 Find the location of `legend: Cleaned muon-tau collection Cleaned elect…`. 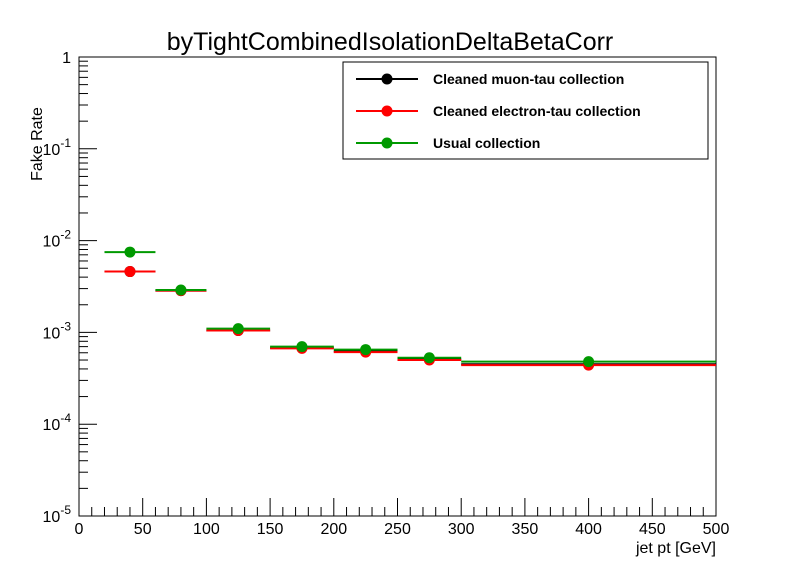

legend: Cleaned muon-tau collection Cleaned elect… is located at coordinates (525, 110).